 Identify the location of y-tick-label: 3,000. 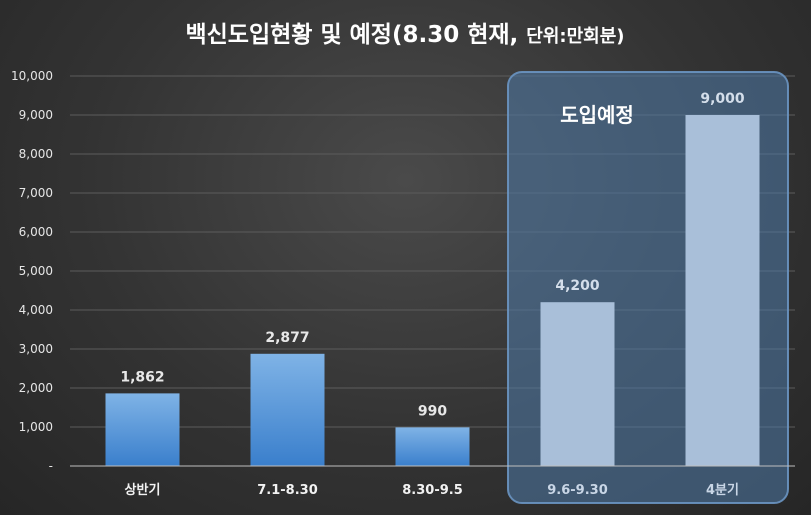
(36, 349).